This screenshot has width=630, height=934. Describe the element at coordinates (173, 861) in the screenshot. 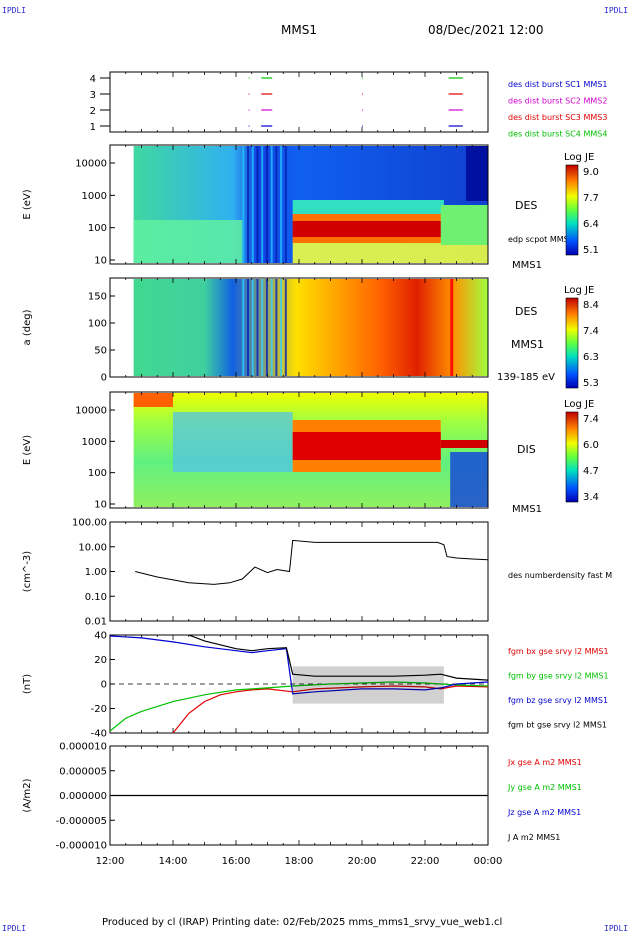

I see `x-tick-label: 14:00` at that location.